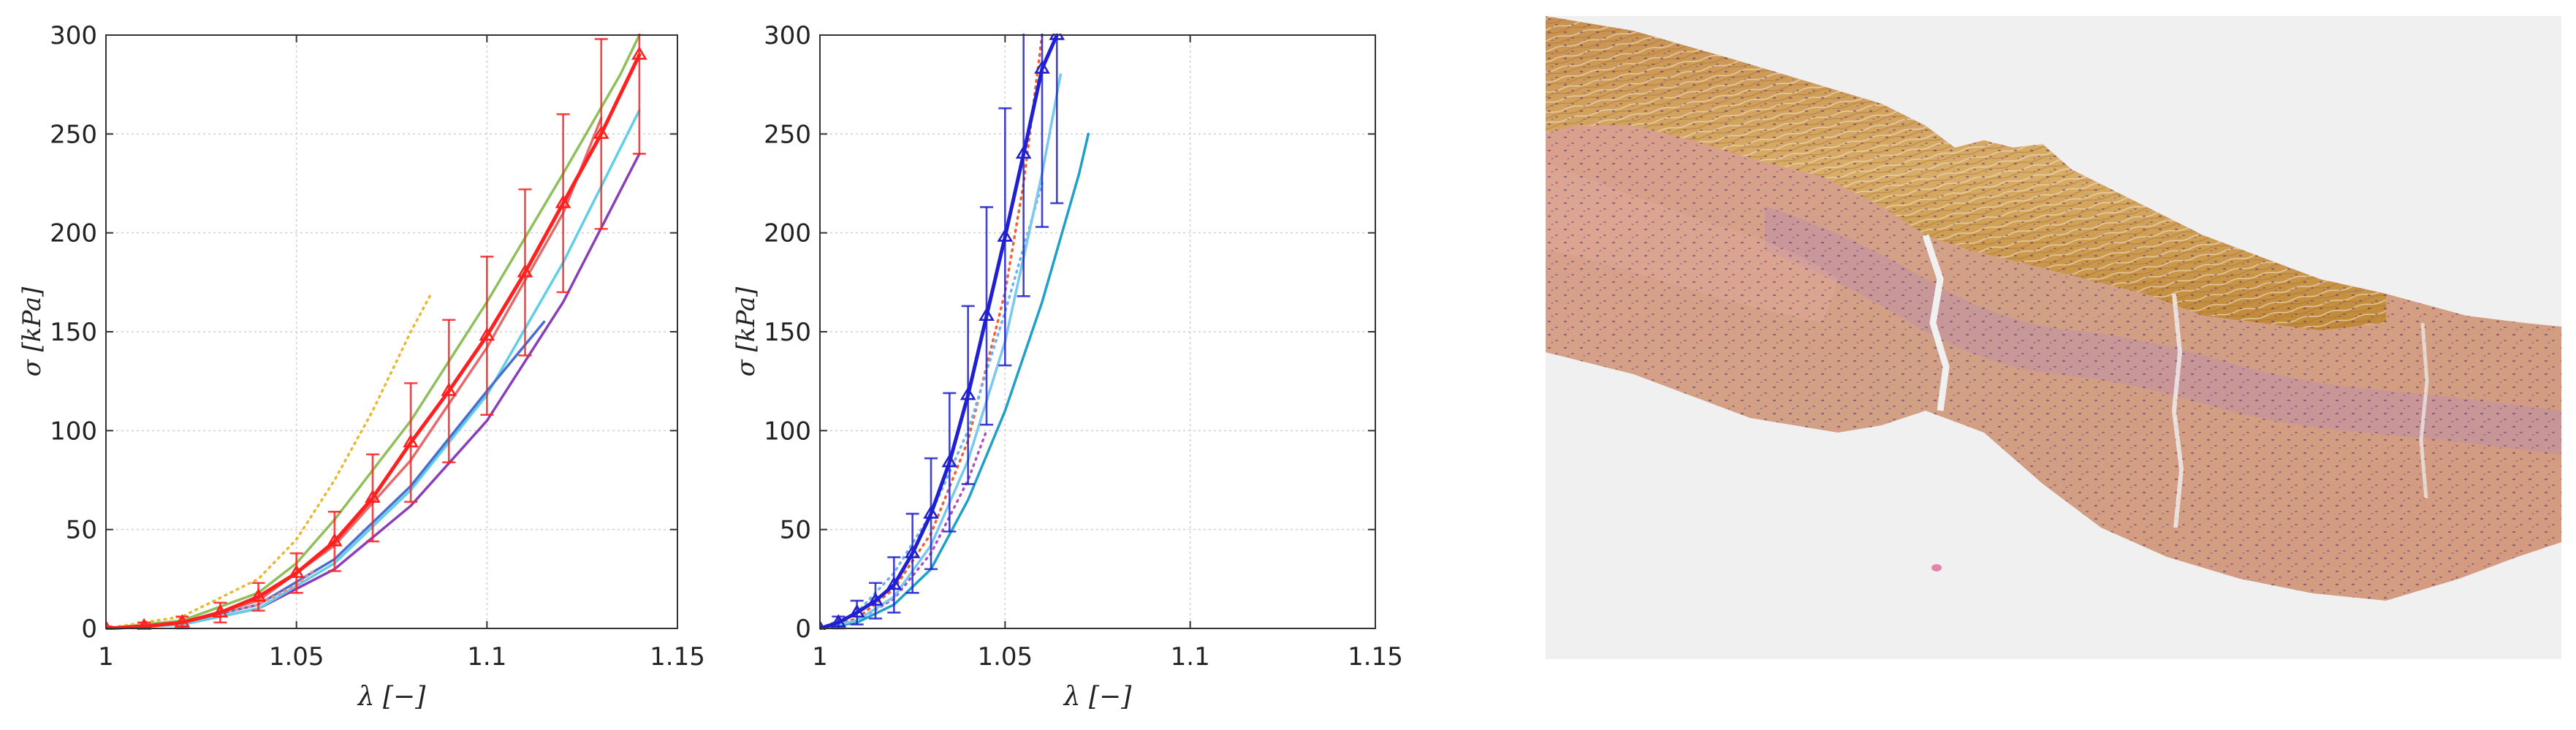 The image size is (2576, 730). Describe the element at coordinates (73, 35) in the screenshot. I see `chart-left-ytick-label: 300` at that location.